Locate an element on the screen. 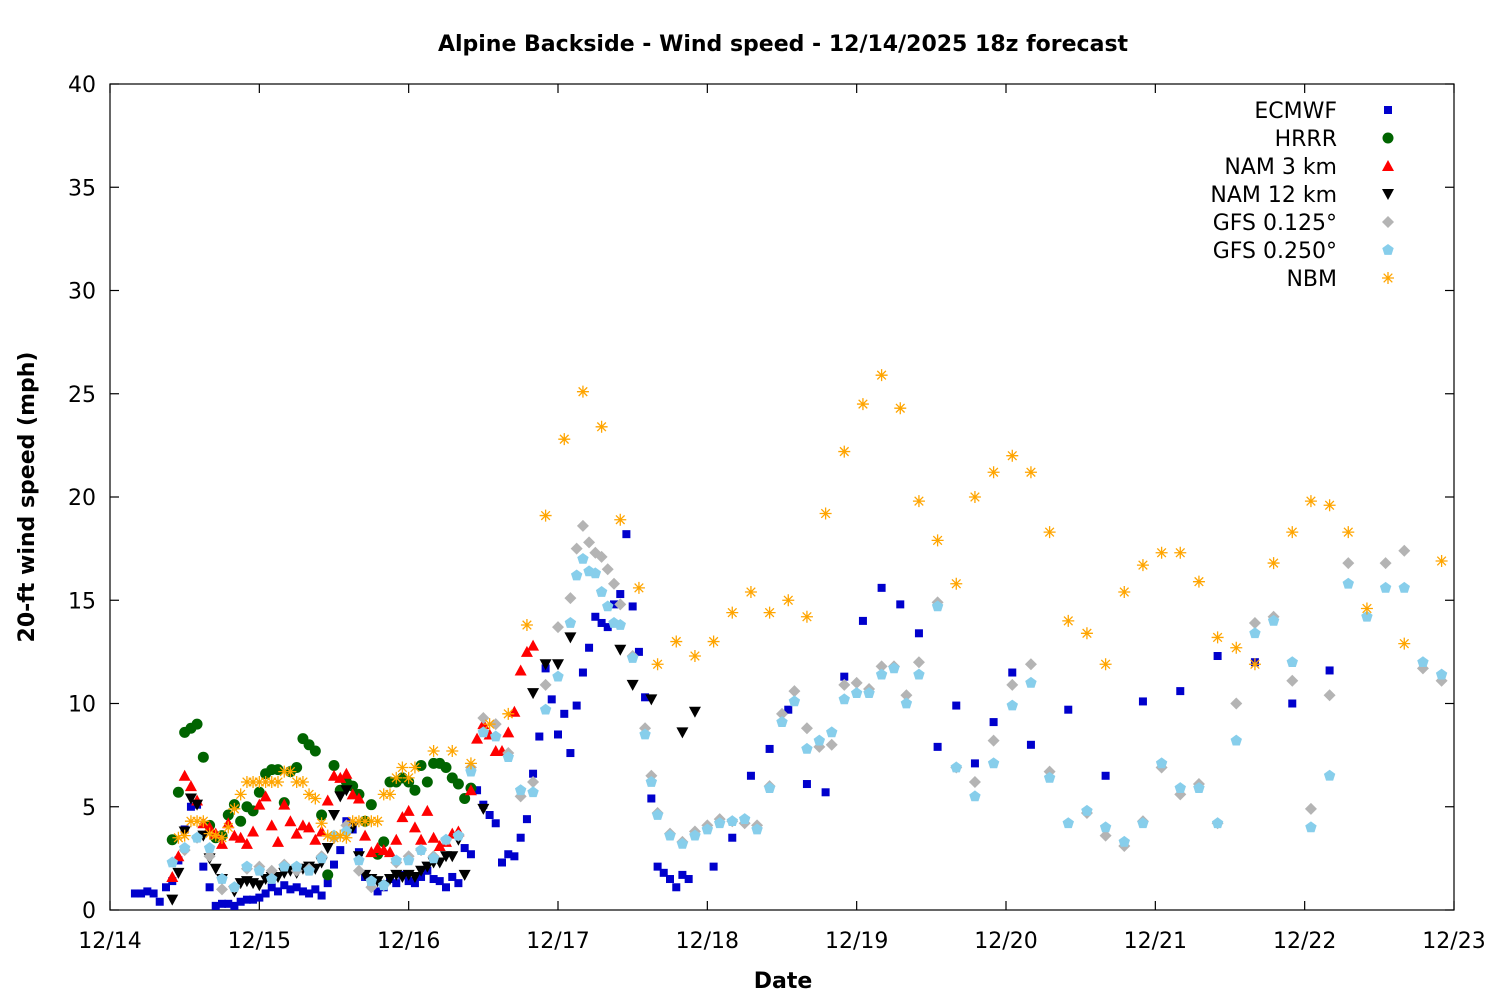  y-tick-label: 0 is located at coordinates (89, 911).